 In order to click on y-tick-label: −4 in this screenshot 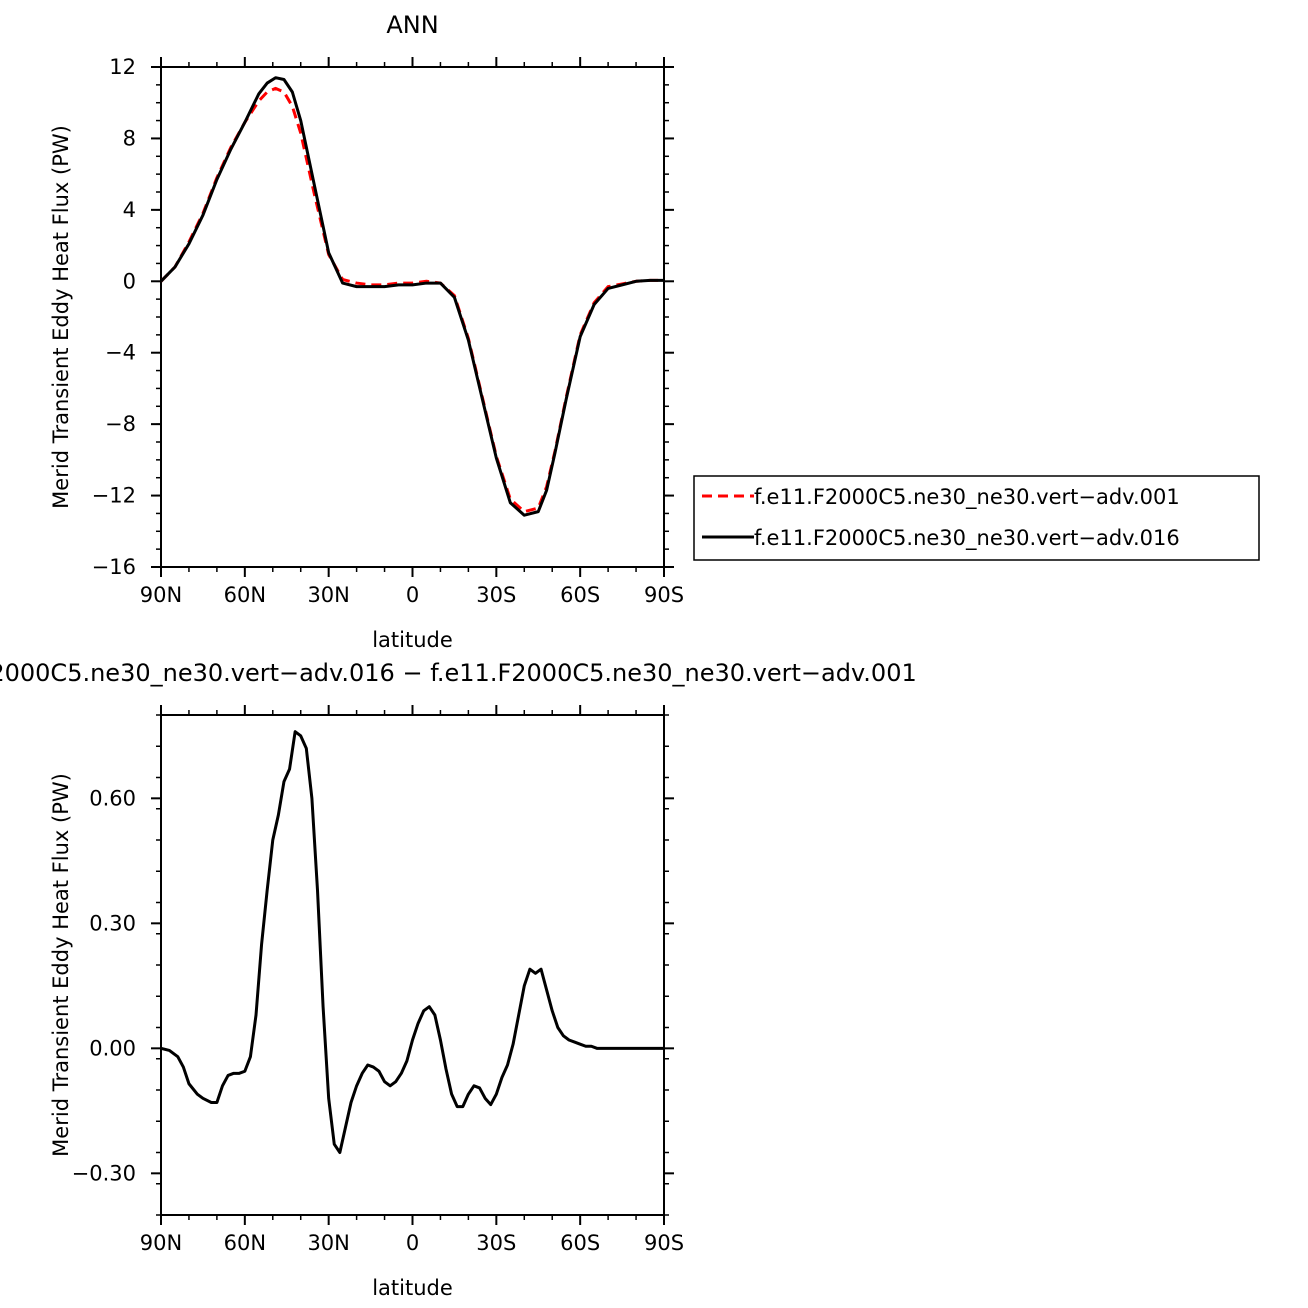, I will do `click(120, 353)`.